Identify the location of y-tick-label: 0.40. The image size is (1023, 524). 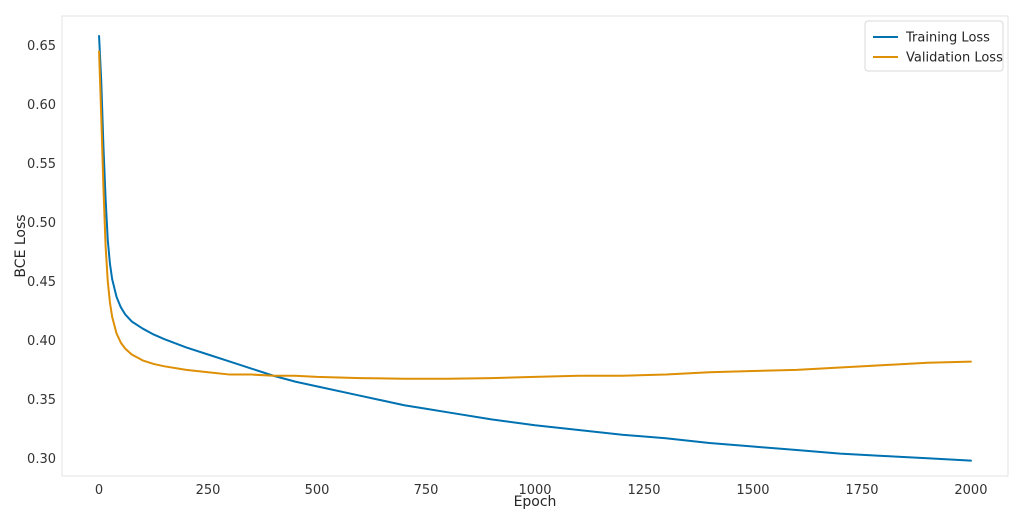
(41, 341).